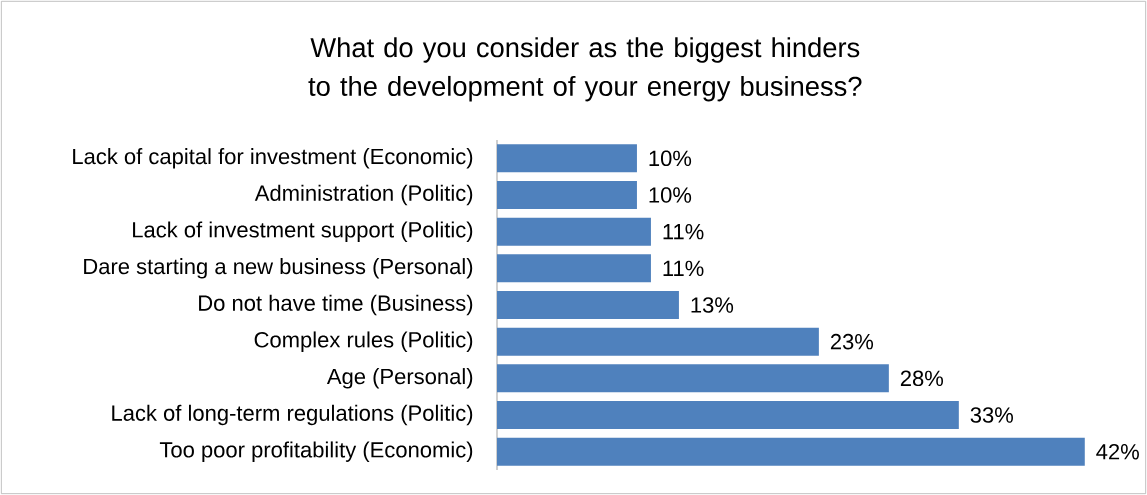 This screenshot has height=495, width=1147. Describe the element at coordinates (303, 231) in the screenshot. I see `y-tick-label: Lack of investment support (Politic)` at that location.